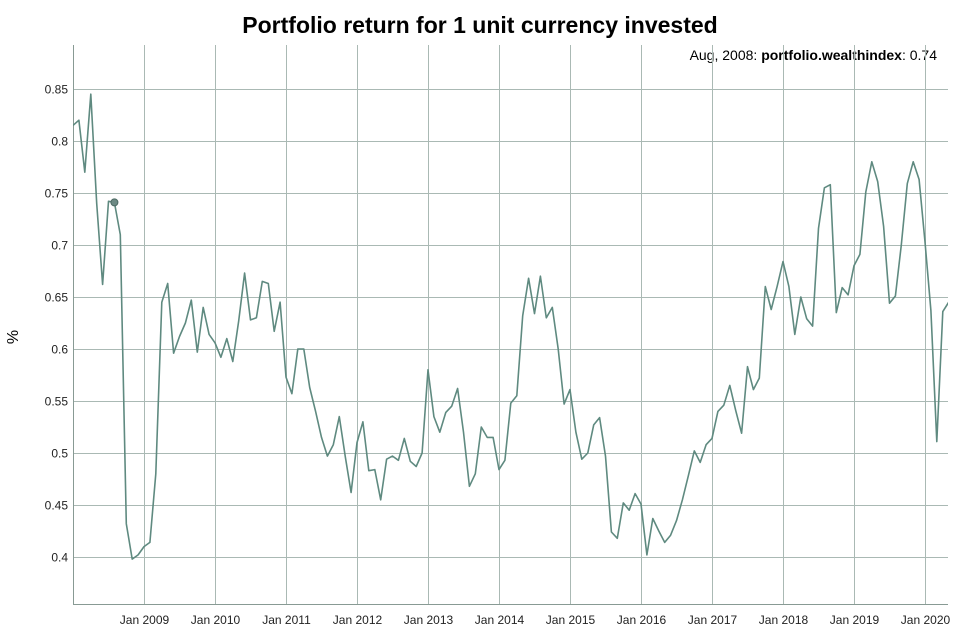 Image resolution: width=960 pixels, height=635 pixels. What do you see at coordinates (500, 620) in the screenshot?
I see `x-tick-label: Jan 2014` at bounding box center [500, 620].